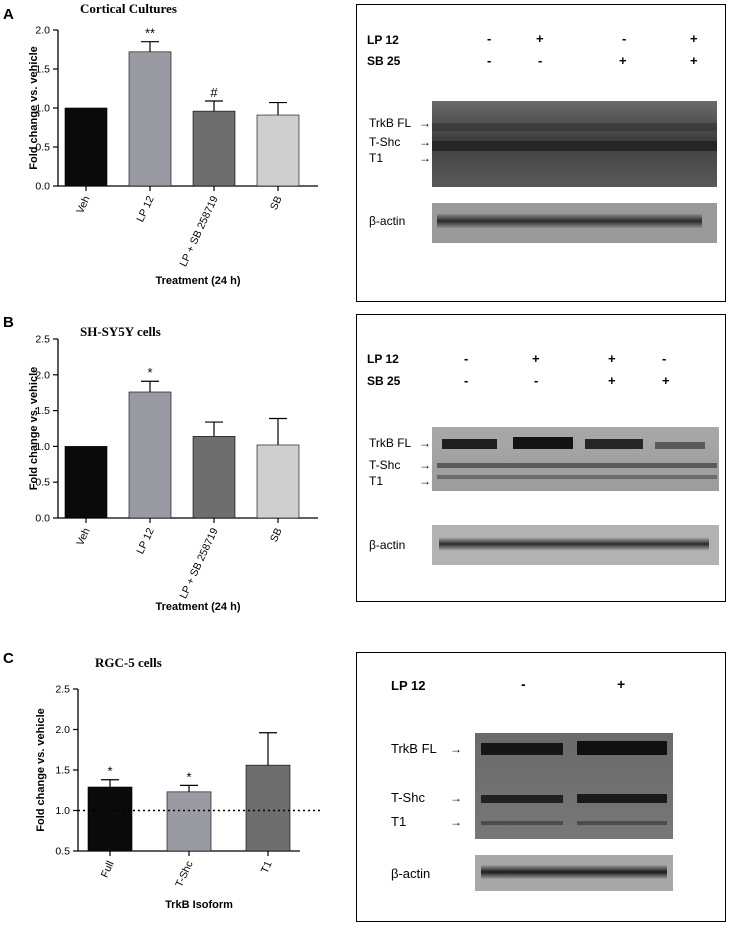 The height and width of the screenshot is (926, 734). I want to click on blot-c-band-label-trkb-fl: TrkB FL, so click(414, 748).